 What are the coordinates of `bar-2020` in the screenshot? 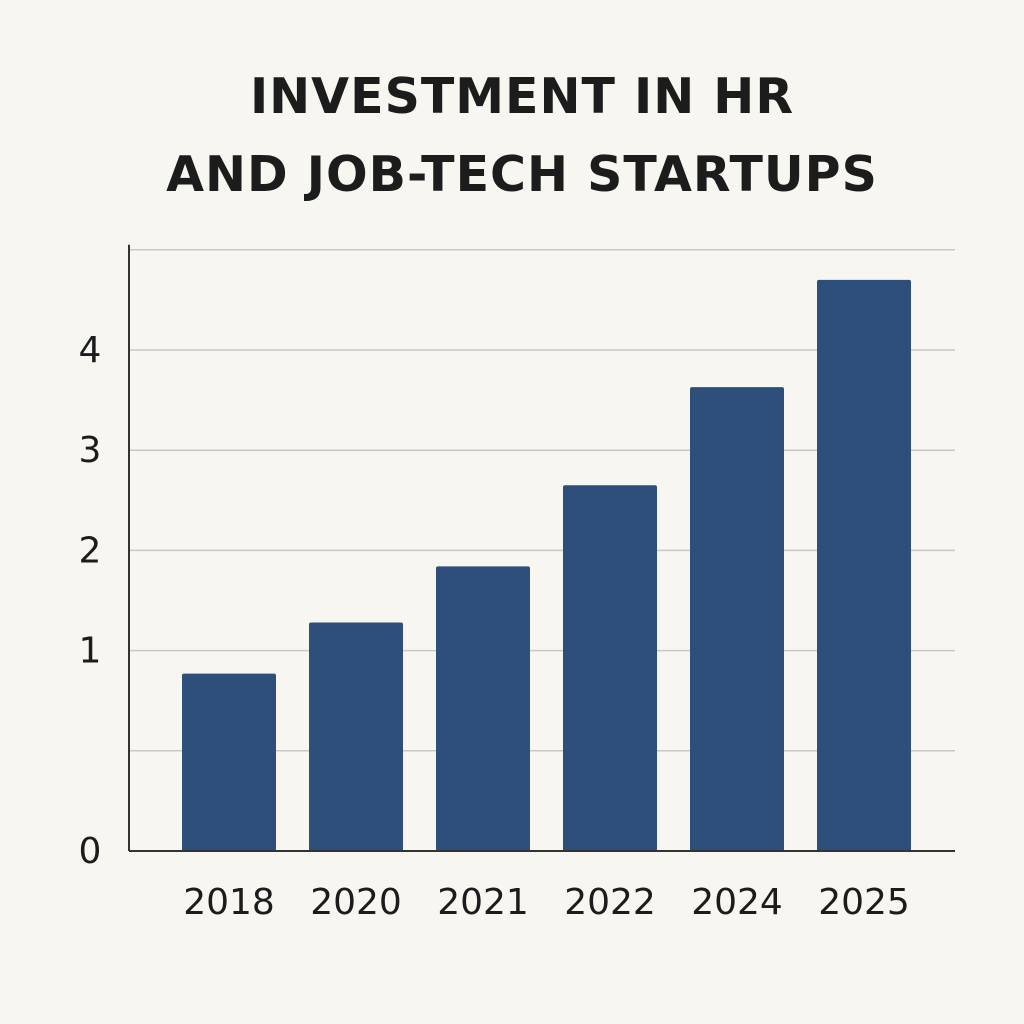 It's located at (356, 736).